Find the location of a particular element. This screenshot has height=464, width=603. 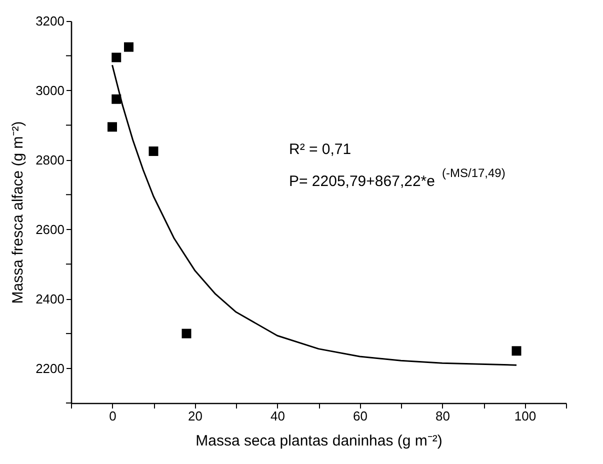

x-tick-label: 40 is located at coordinates (277, 416).